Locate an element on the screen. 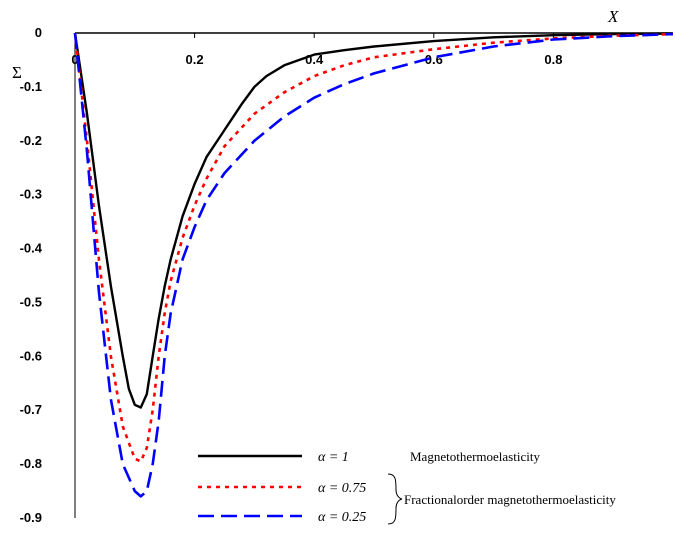 The width and height of the screenshot is (675, 551). y-tick-label: -0.2 is located at coordinates (31, 140).